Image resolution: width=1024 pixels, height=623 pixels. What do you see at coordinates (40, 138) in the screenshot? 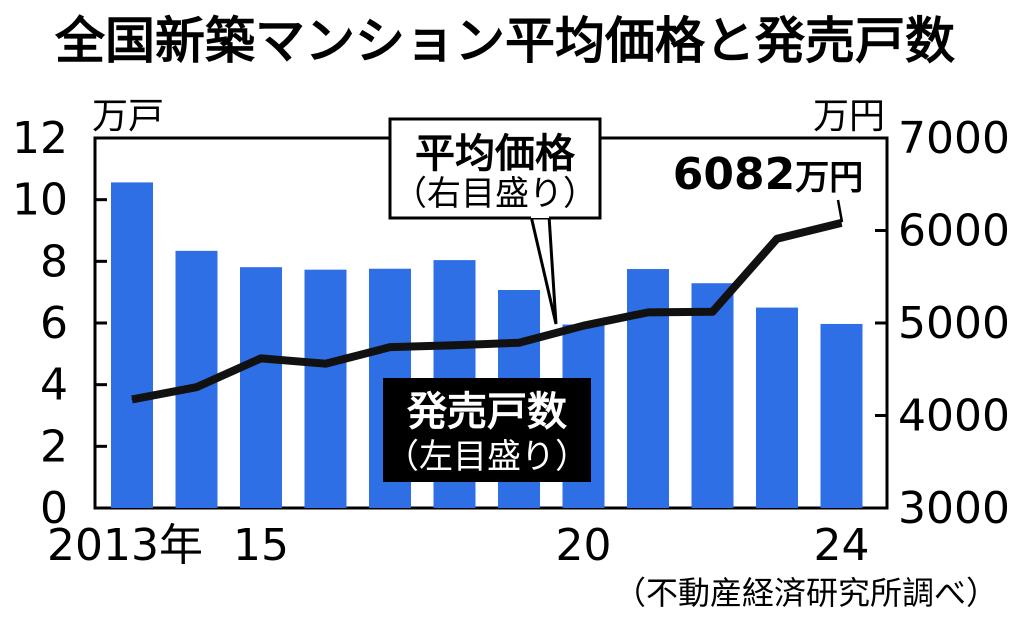
I see `y-left-tick-label: 12` at bounding box center [40, 138].